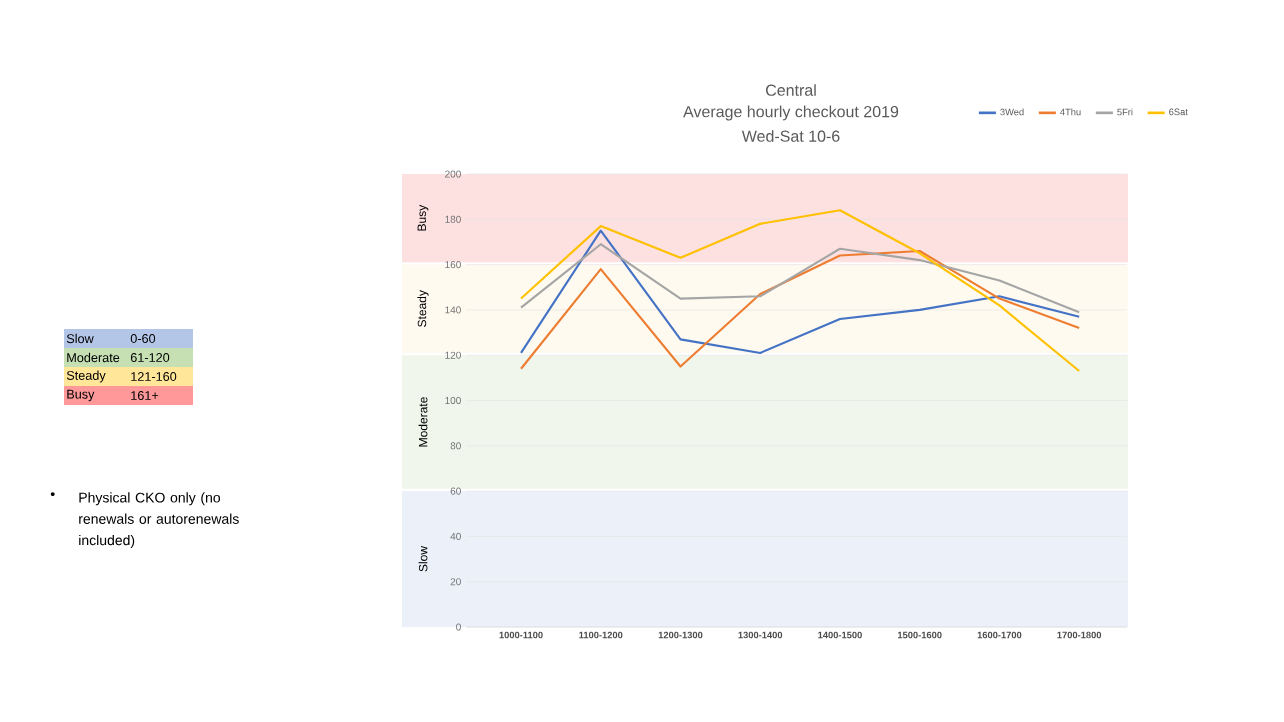  What do you see at coordinates (1178, 112) in the screenshot?
I see `legend-label: 6Sat` at bounding box center [1178, 112].